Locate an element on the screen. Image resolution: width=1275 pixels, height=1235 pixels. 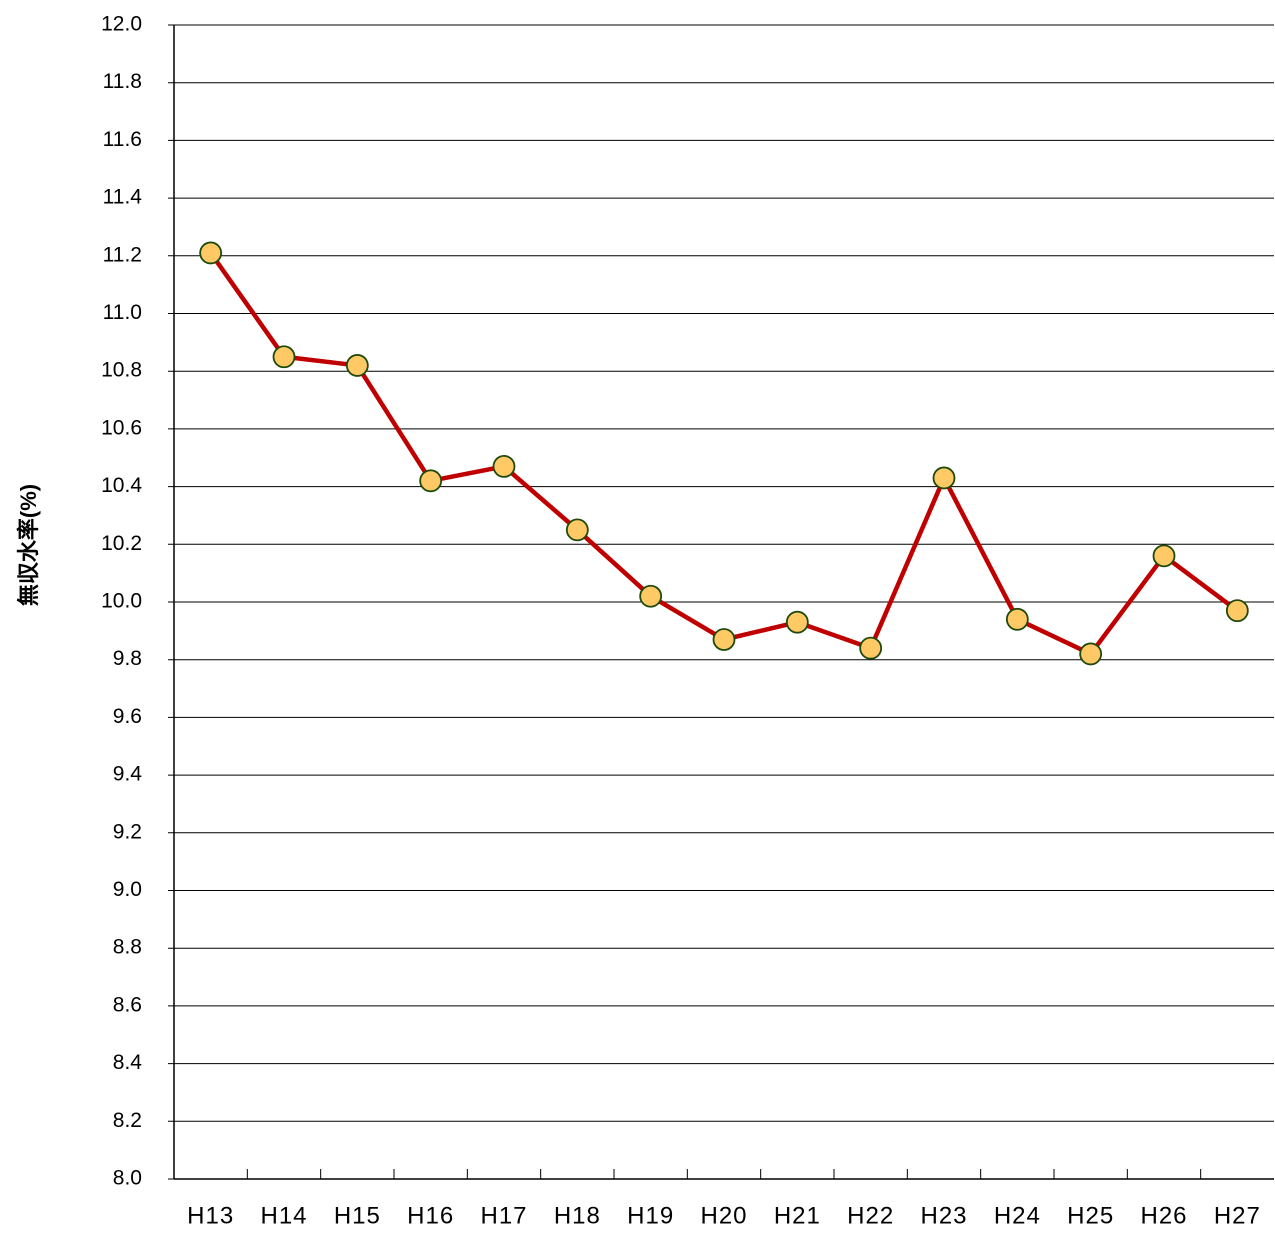
y-tick-label: 9.8 is located at coordinates (127, 658).